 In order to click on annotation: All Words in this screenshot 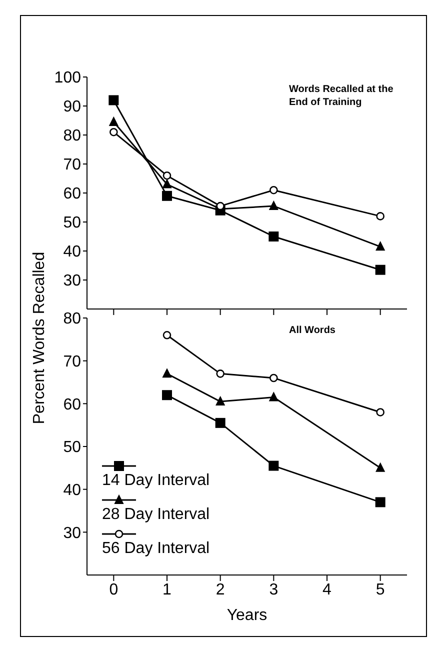, I will do `click(312, 330)`.